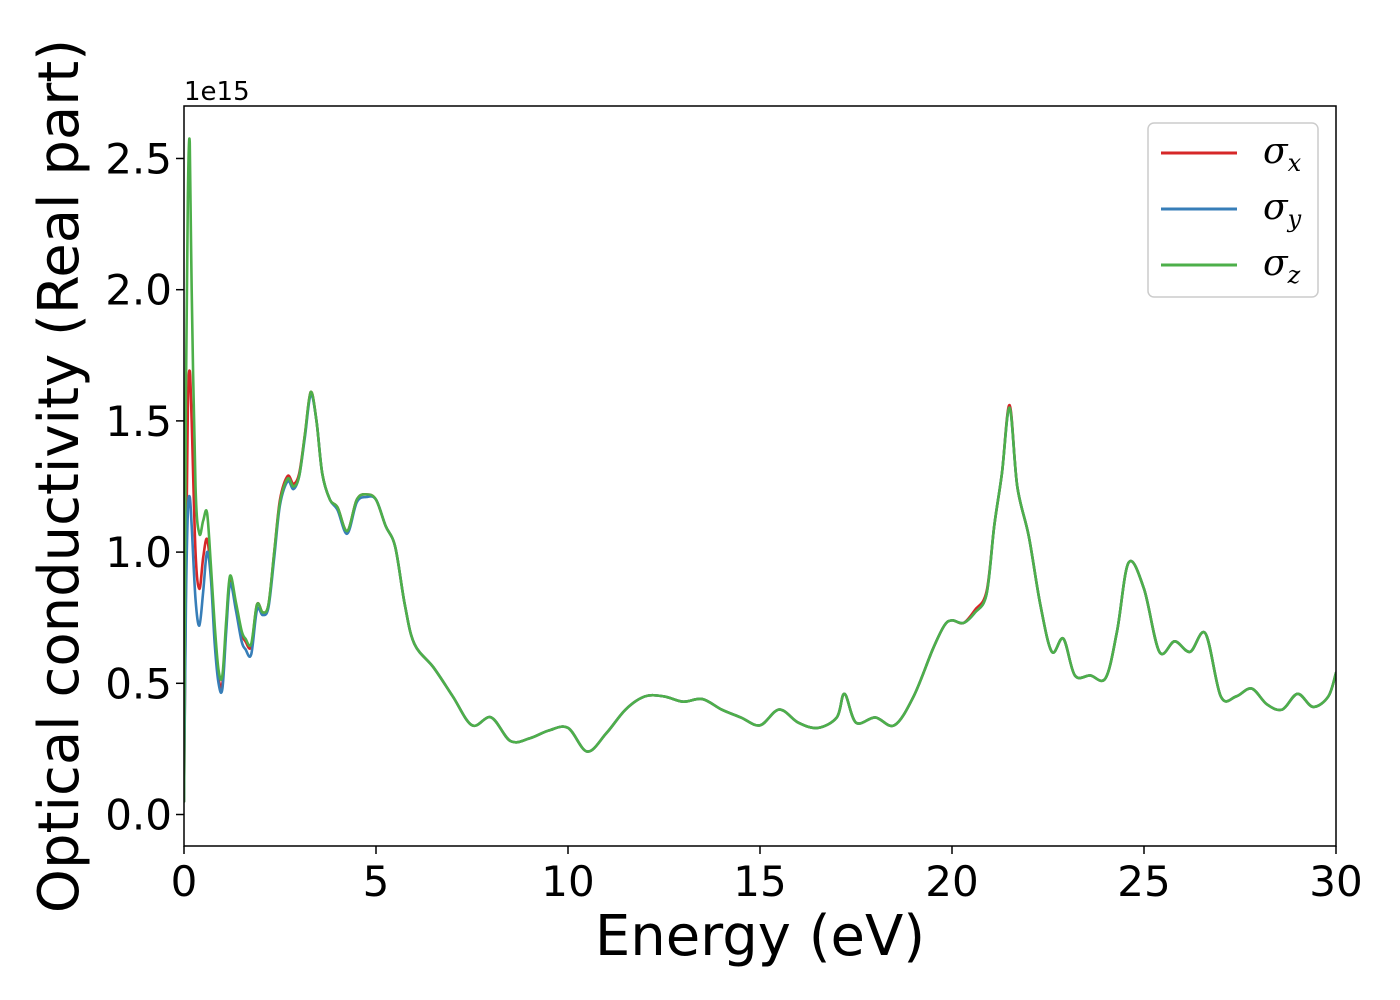 The image size is (1400, 1000). I want to click on x-tick-label: 0, so click(184, 881).